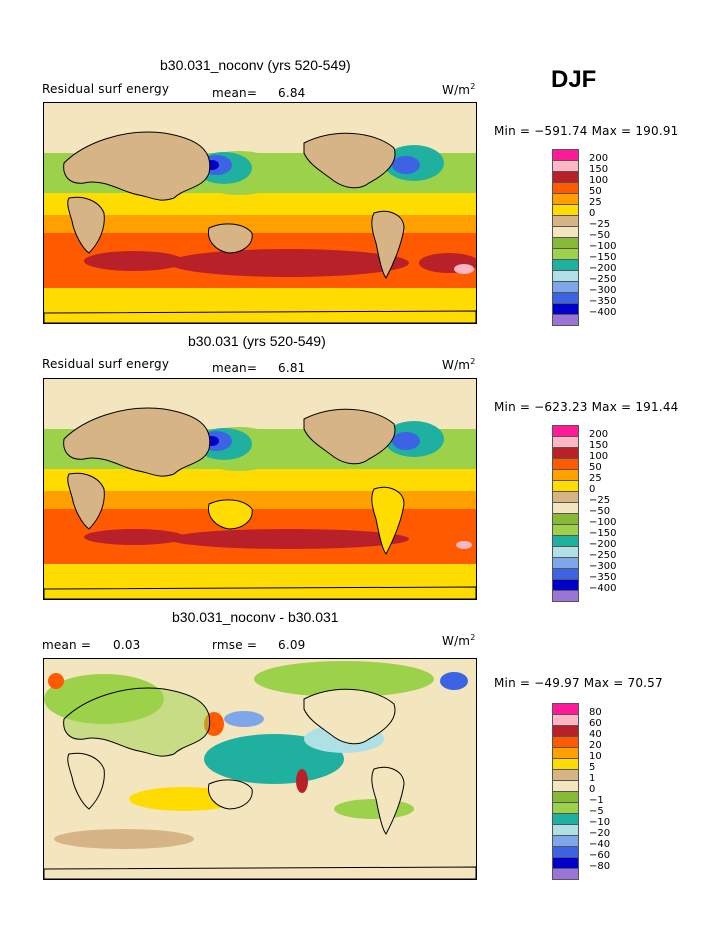 The image size is (723, 935). What do you see at coordinates (106, 364) in the screenshot?
I see `panel2-variable-label: Residual surf energy` at bounding box center [106, 364].